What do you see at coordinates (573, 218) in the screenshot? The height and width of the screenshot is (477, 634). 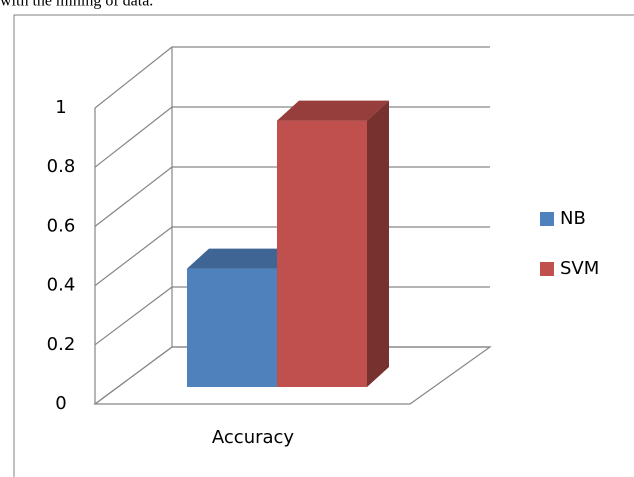 I see `legend-label: NB` at bounding box center [573, 218].